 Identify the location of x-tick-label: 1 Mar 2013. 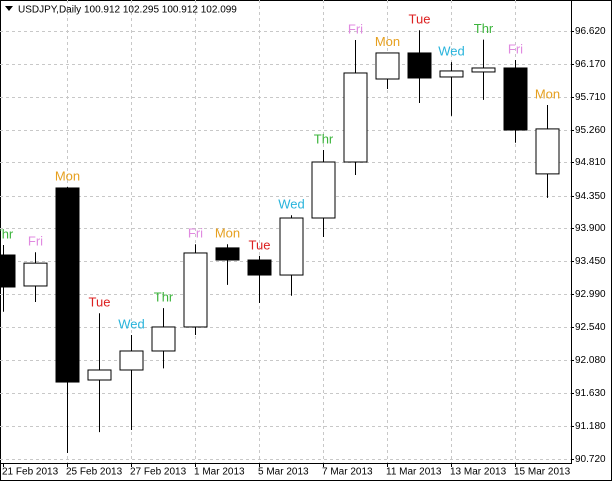
(219, 472).